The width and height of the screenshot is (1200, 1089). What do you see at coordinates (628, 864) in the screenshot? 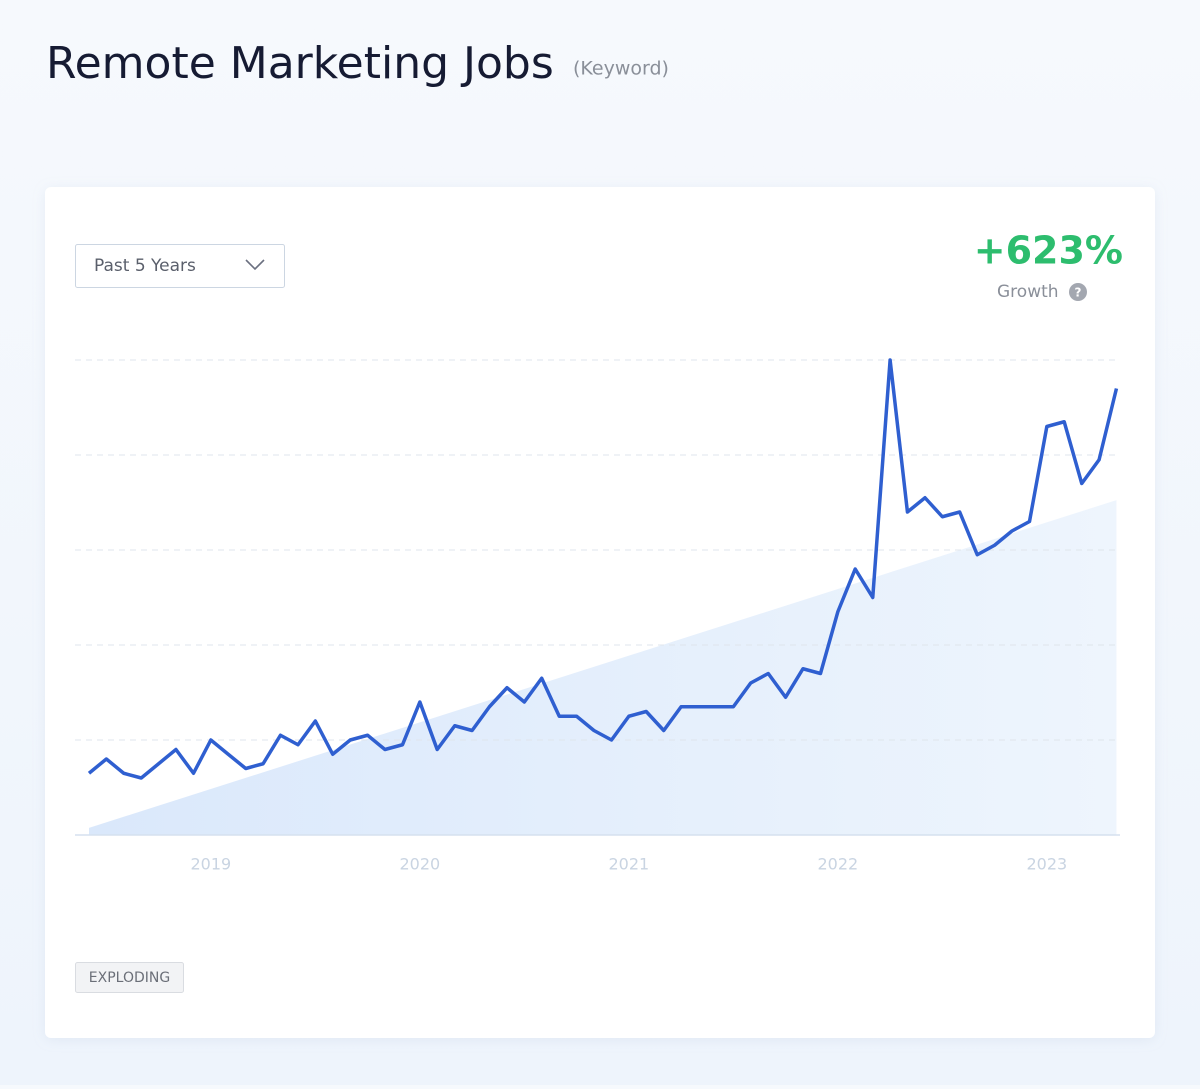
I see `x-tick-label: 2021` at bounding box center [628, 864].